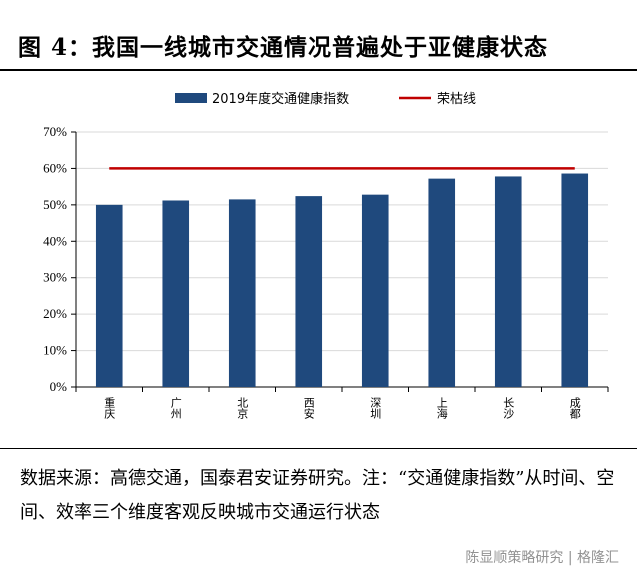 The image size is (637, 583). What do you see at coordinates (242, 408) in the screenshot?
I see `x-tick-label: 北京` at bounding box center [242, 408].